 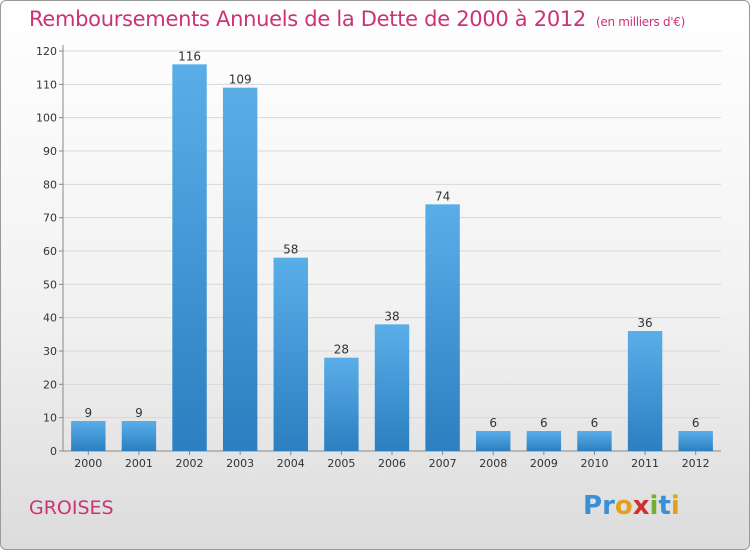 What do you see at coordinates (46, 118) in the screenshot?
I see `y-tick-label: 100` at bounding box center [46, 118].